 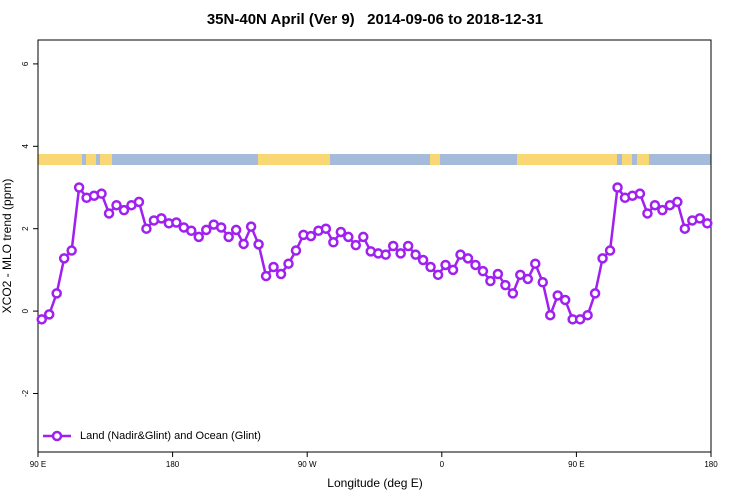 I want to click on legend-label: Land (Nadir&Glint) and Ocean (Glint), so click(x=170, y=436).